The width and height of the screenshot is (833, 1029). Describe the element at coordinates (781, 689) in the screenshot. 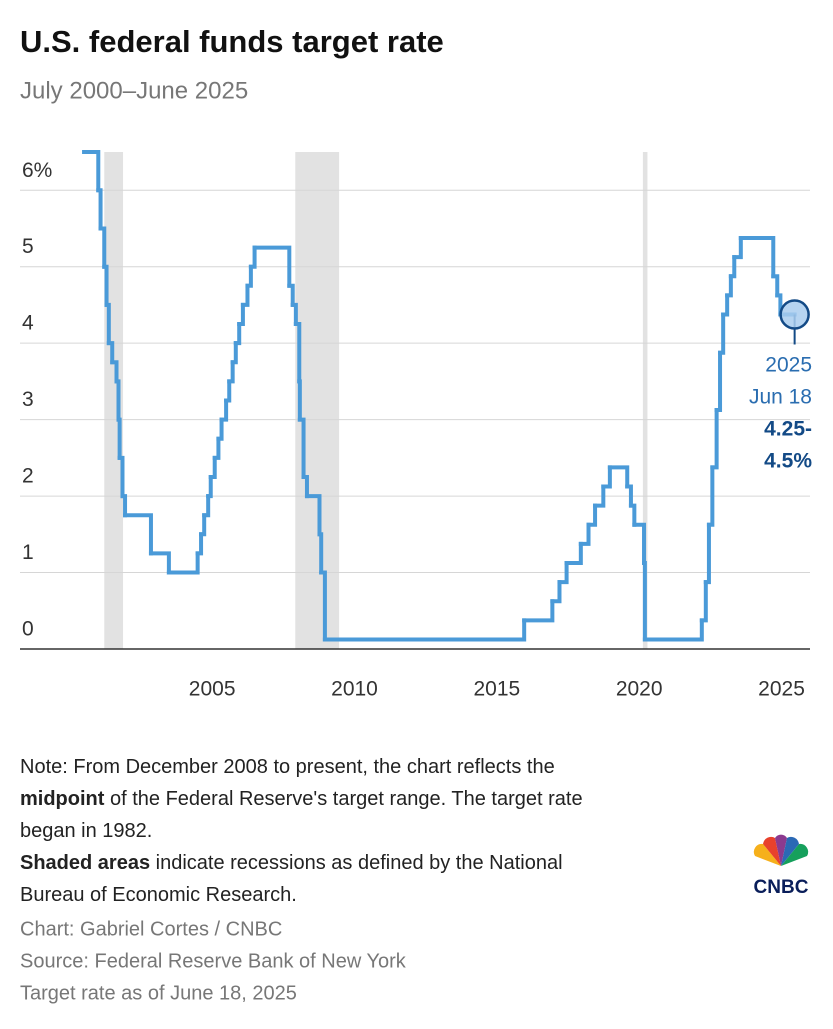

I see `x-tick-label: 2025` at that location.